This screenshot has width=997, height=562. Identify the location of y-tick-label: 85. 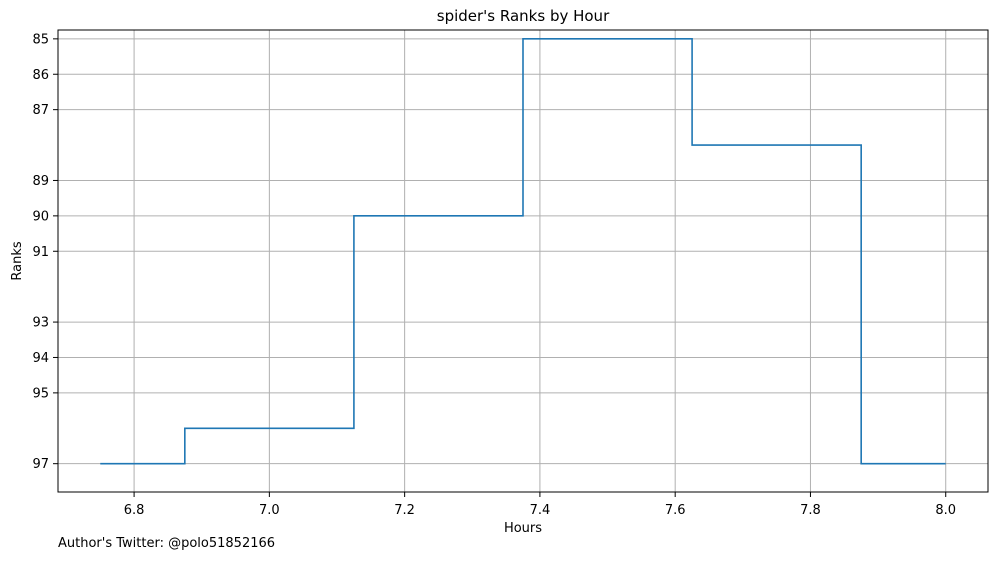
(40, 39).